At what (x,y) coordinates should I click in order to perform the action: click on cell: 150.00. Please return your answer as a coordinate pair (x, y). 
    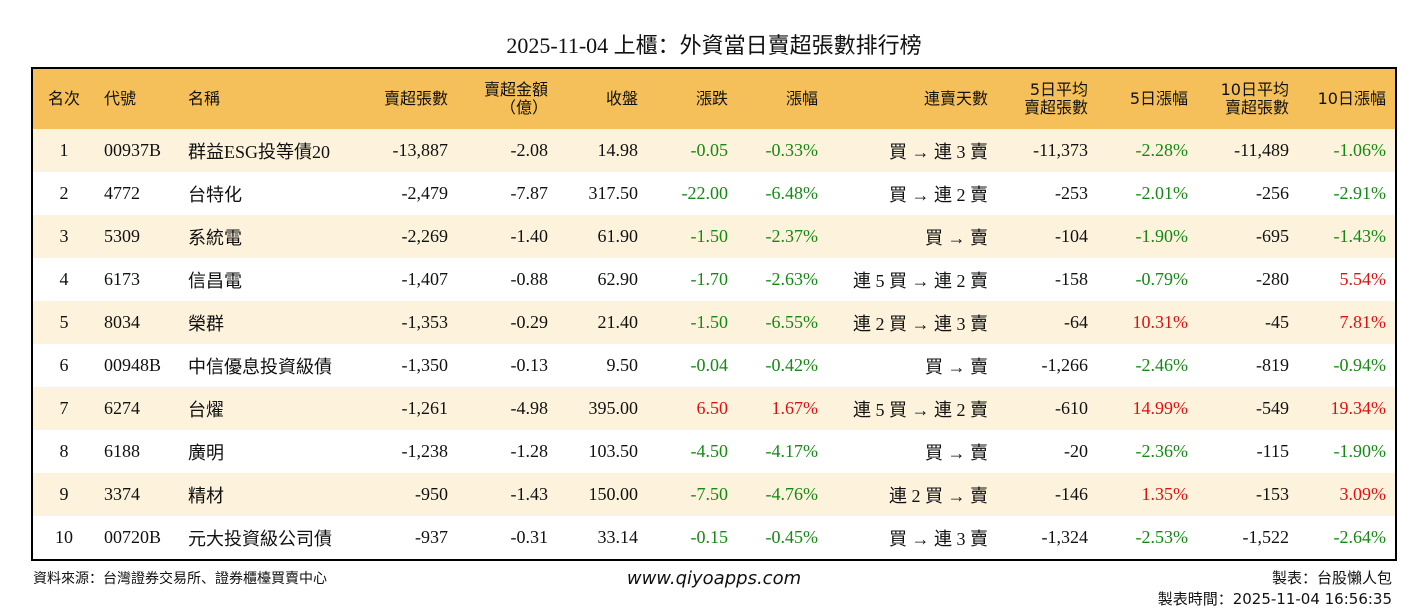
    Looking at the image, I should click on (613, 494).